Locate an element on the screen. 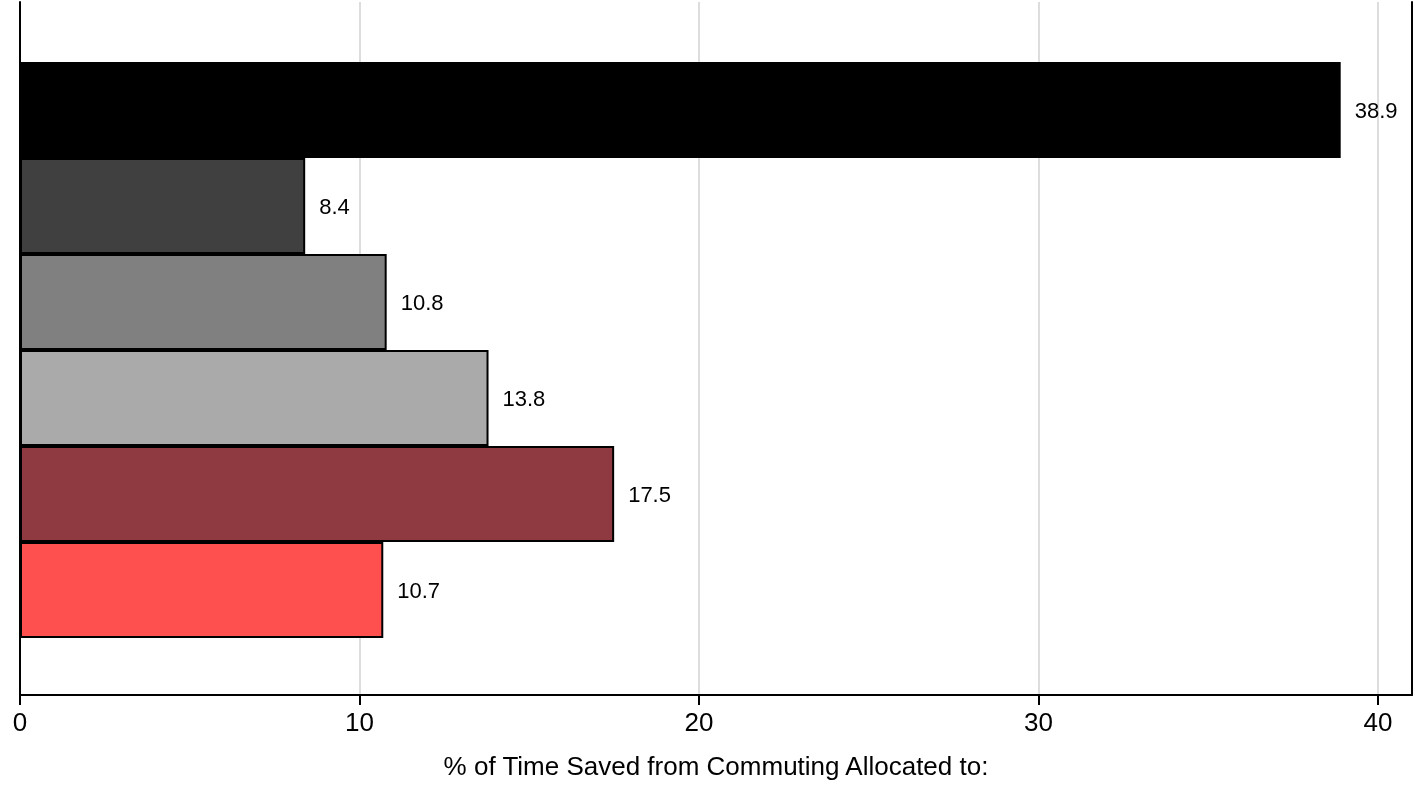 This screenshot has height=798, width=1415. data-label: 17.5 is located at coordinates (649, 494).